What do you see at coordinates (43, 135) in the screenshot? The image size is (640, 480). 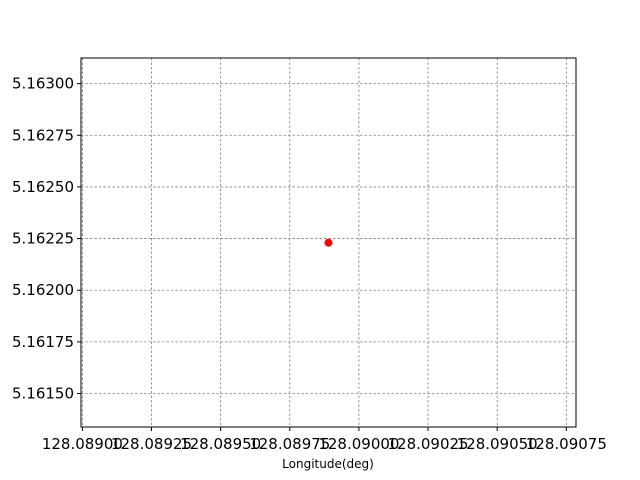 I see `y-tick-label: 5.16275` at bounding box center [43, 135].